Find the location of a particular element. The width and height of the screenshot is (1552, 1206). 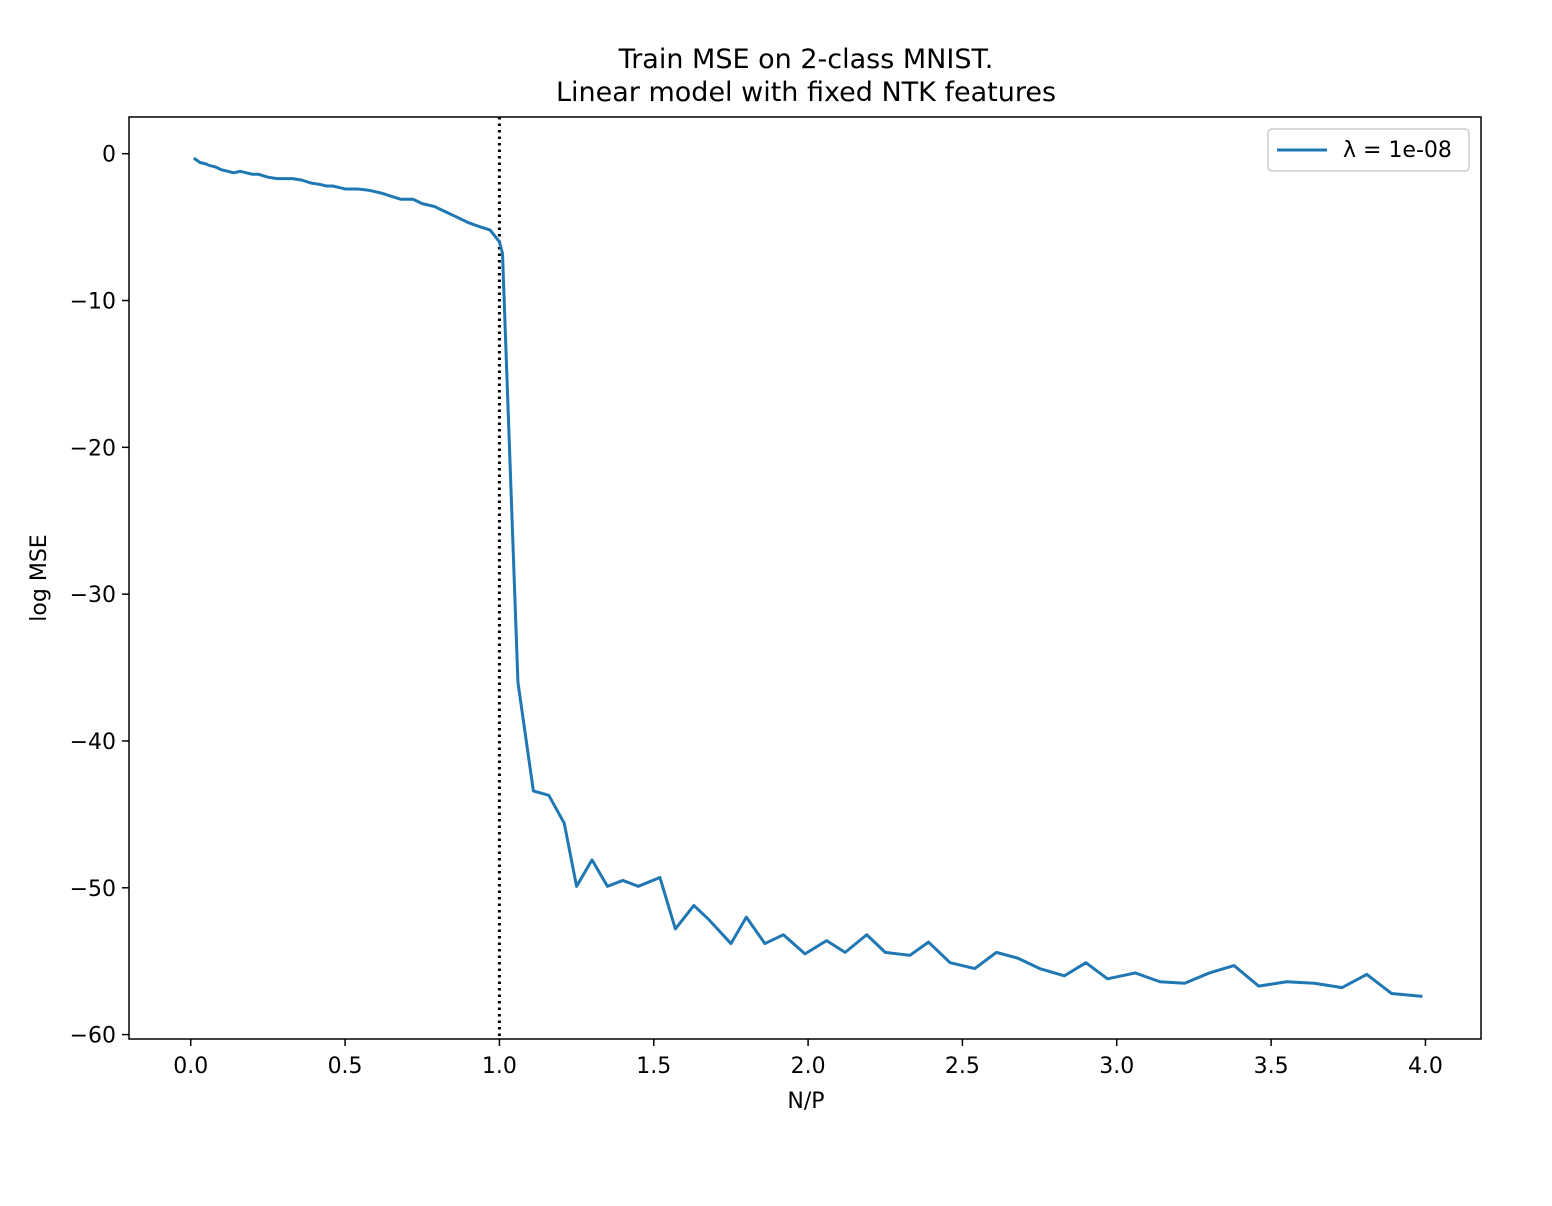

y-tick-label: −10 is located at coordinates (93, 302).